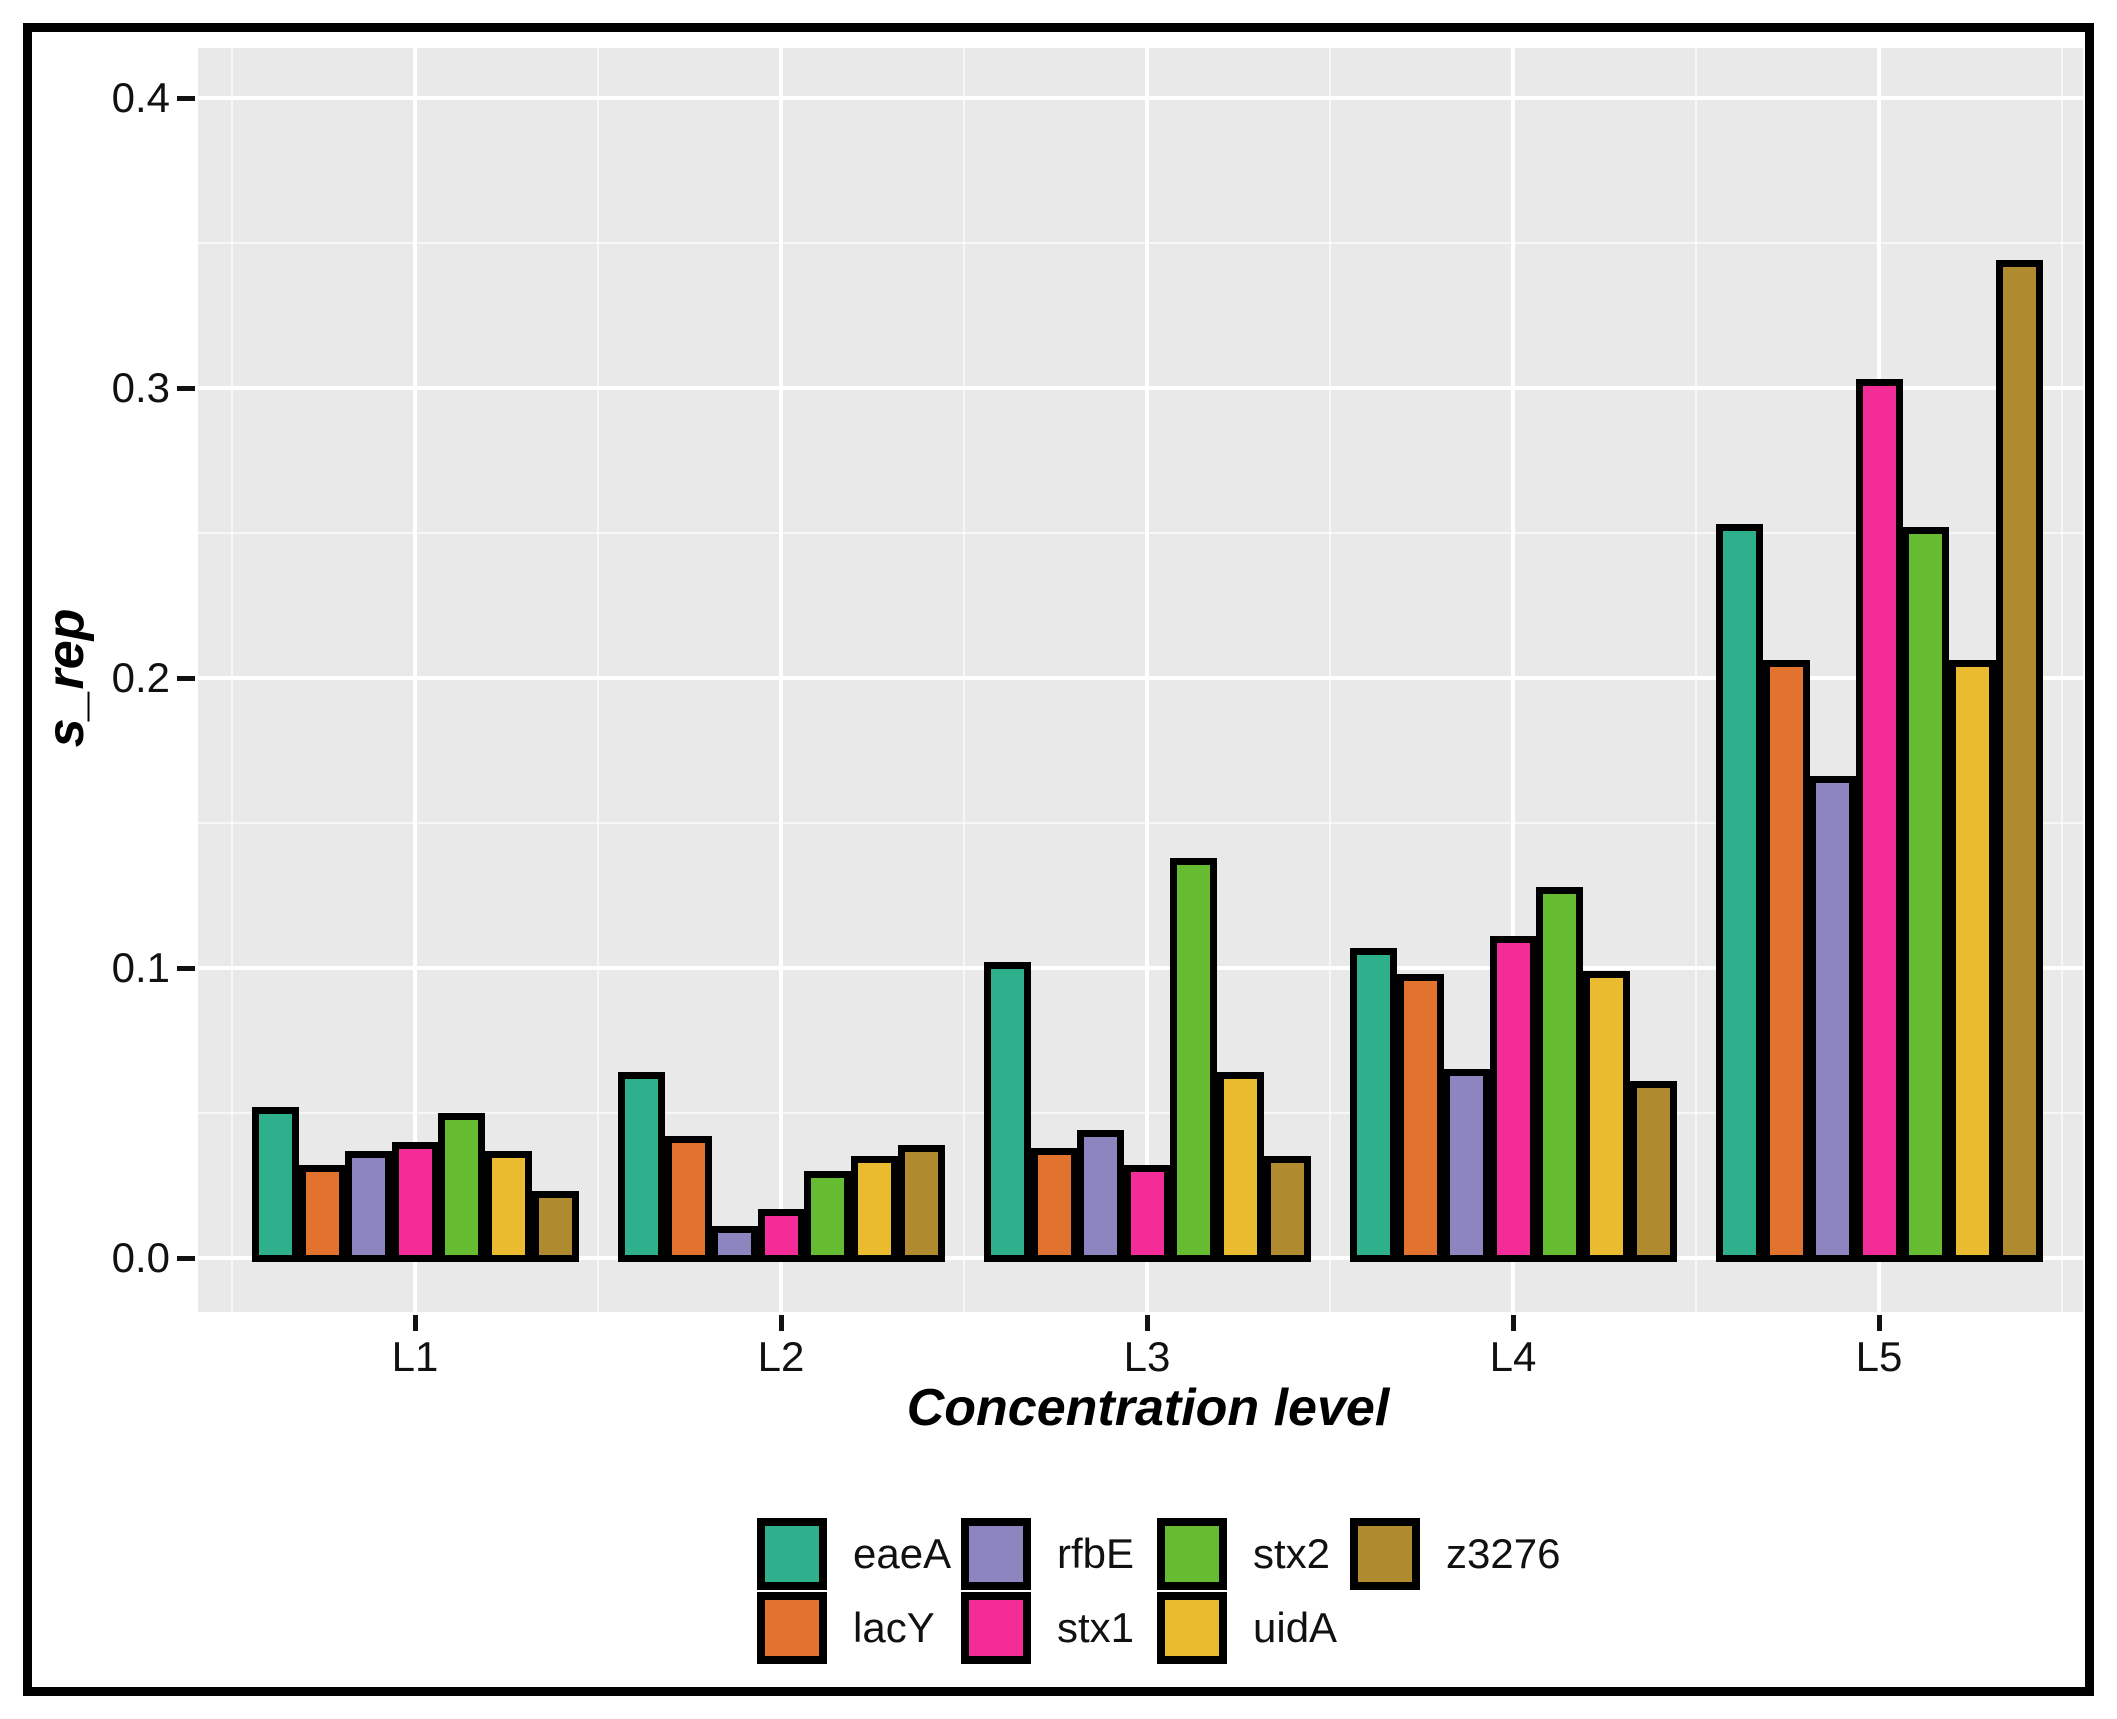 Image resolution: width=2117 pixels, height=1719 pixels. What do you see at coordinates (1653, 1171) in the screenshot?
I see `bar-z3276-L4` at bounding box center [1653, 1171].